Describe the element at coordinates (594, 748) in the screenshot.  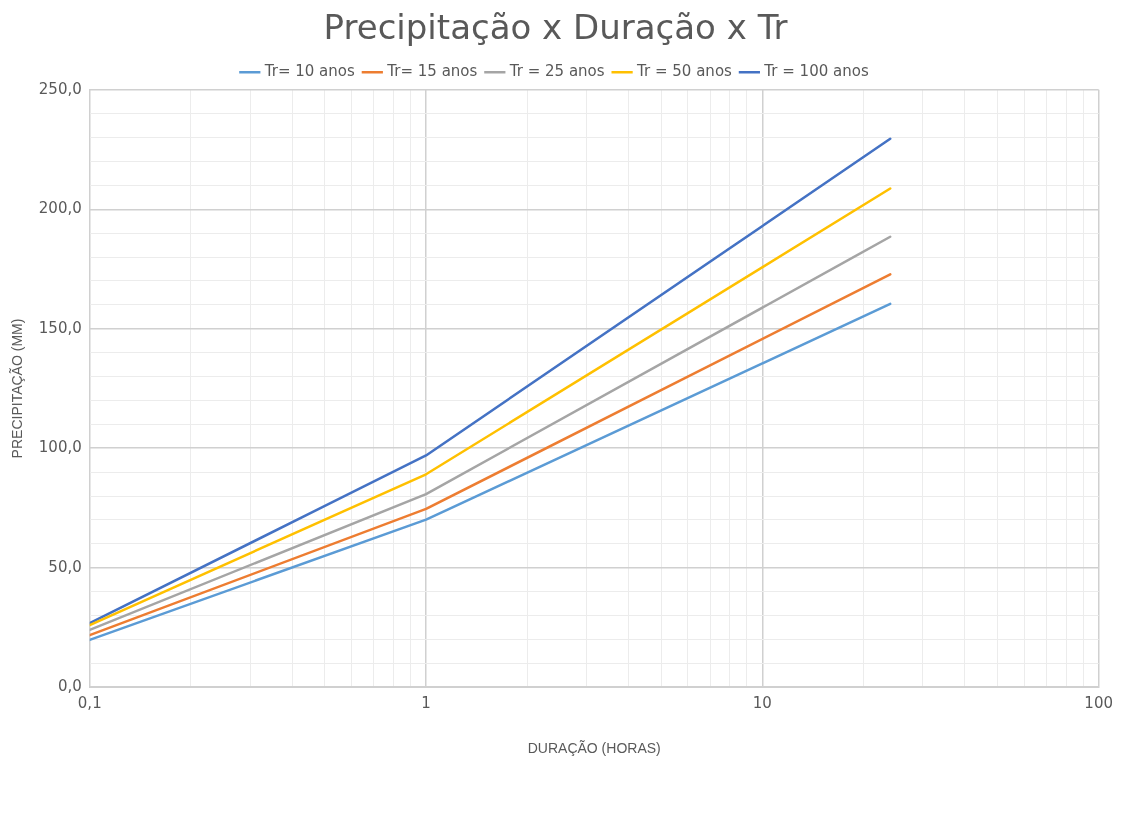
I see `x-axis-title: DURAÇÃO (HORAS)` at that location.